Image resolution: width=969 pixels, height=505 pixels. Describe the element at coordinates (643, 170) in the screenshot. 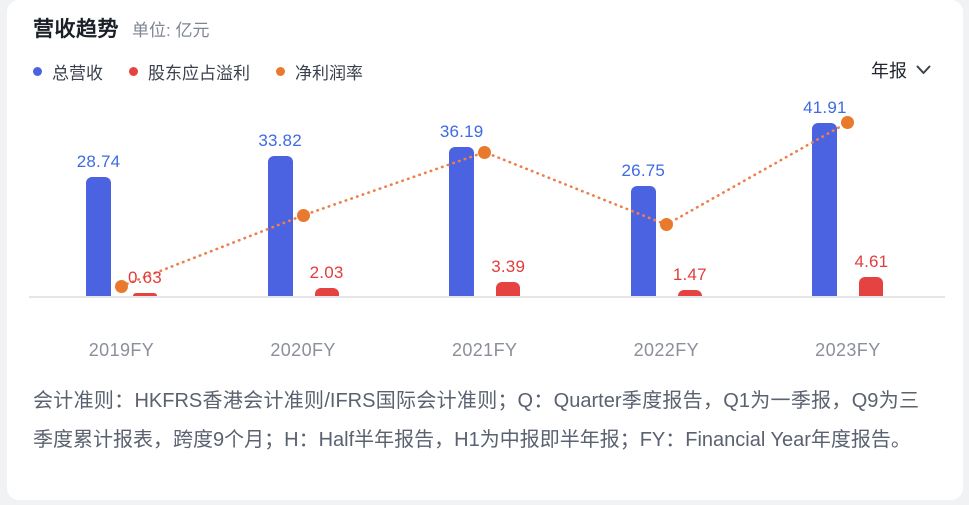

I see `revenue-value-label: 26.75` at that location.